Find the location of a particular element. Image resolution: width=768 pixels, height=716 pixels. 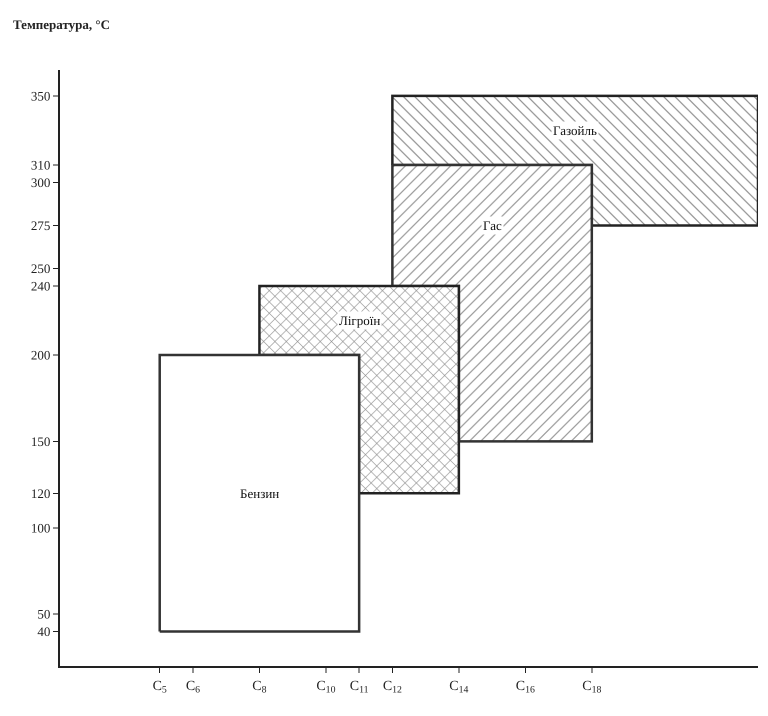

y-tick-label: 200 is located at coordinates (40, 355).